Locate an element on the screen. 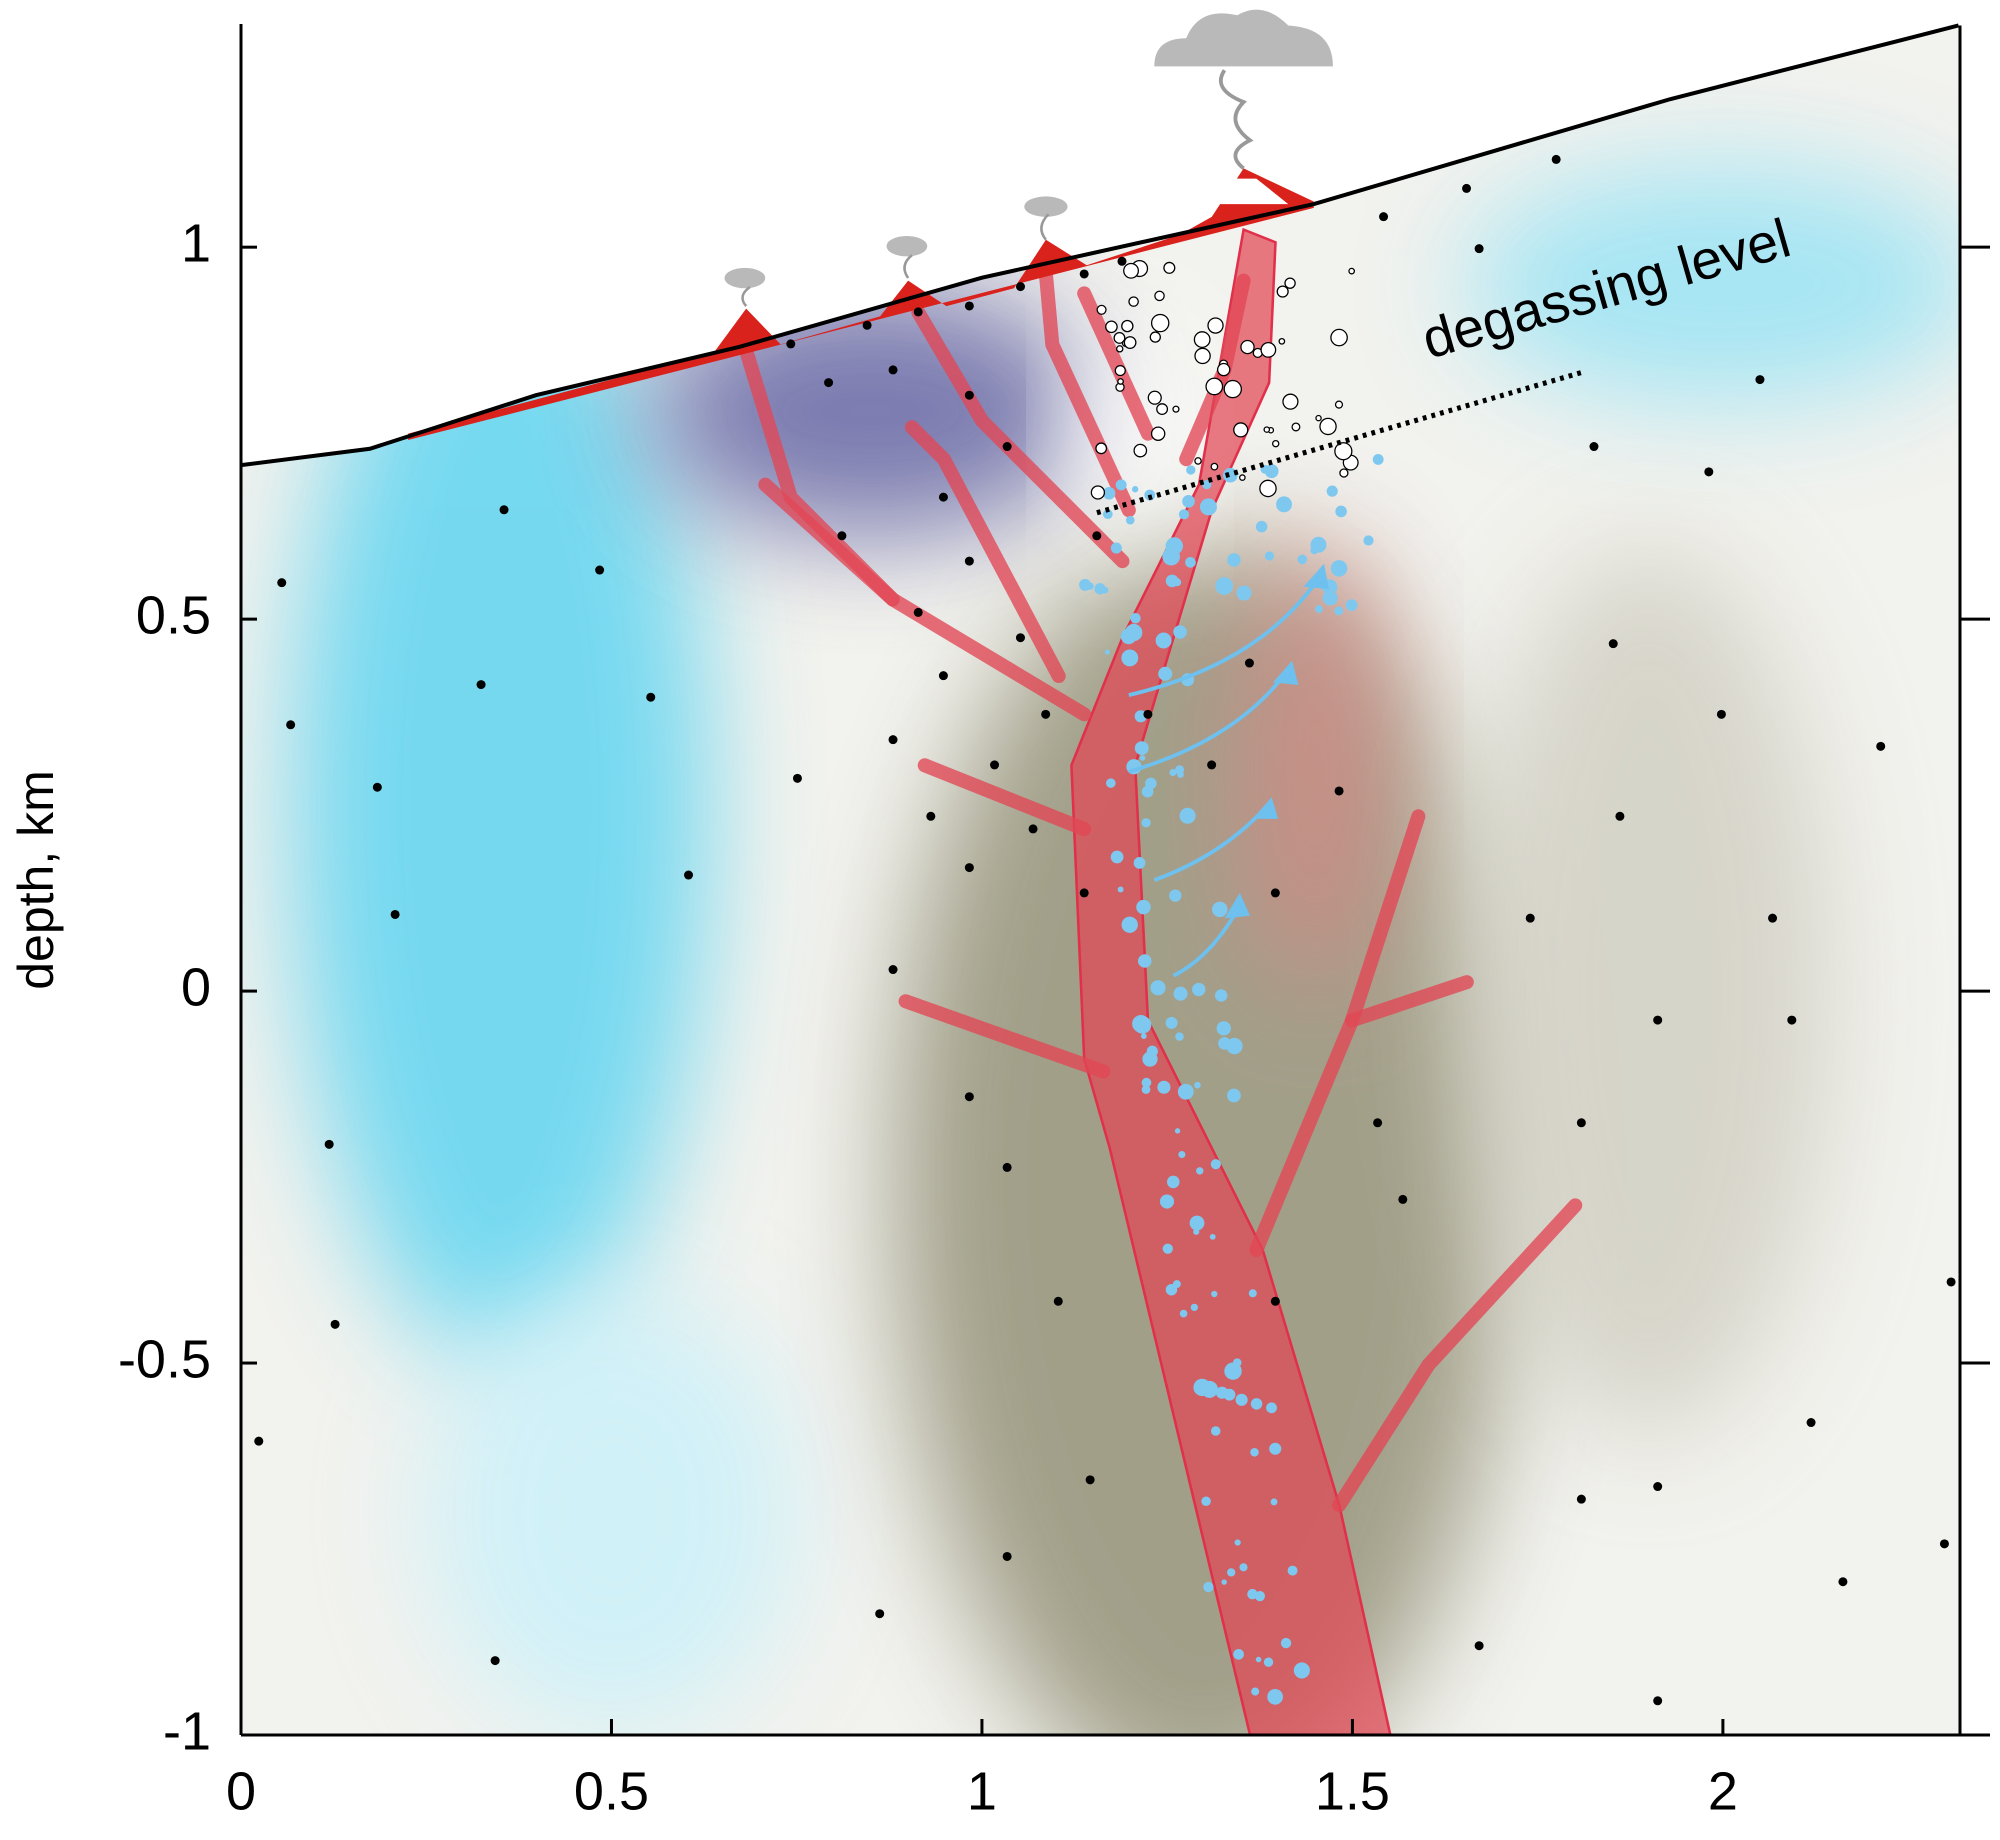 Image resolution: width=2000 pixels, height=1840 pixels. main-conduit is located at coordinates (1231, 981).